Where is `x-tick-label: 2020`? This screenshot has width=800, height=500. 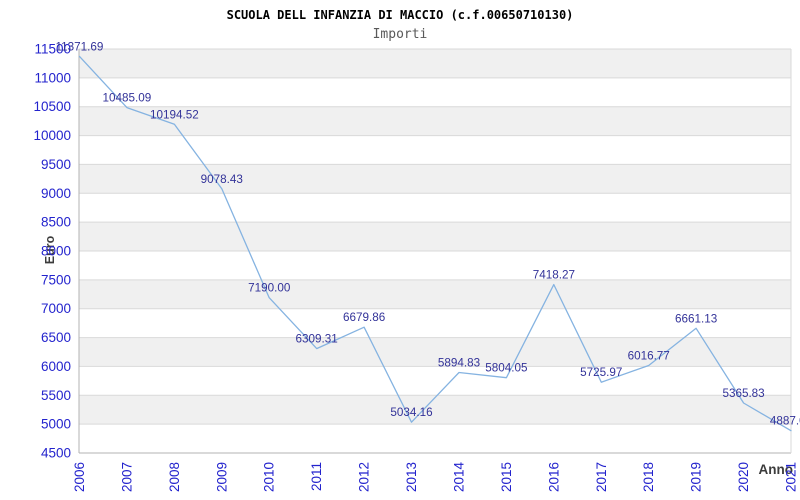 x-tick-label: 2020 is located at coordinates (743, 477).